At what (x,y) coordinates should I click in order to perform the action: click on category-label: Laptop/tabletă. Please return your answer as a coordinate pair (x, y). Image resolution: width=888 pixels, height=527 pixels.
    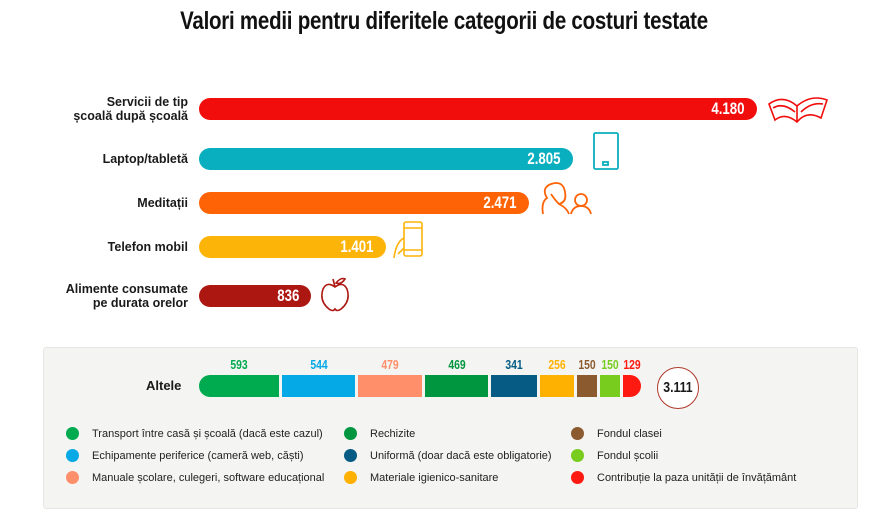
    Looking at the image, I should click on (145, 159).